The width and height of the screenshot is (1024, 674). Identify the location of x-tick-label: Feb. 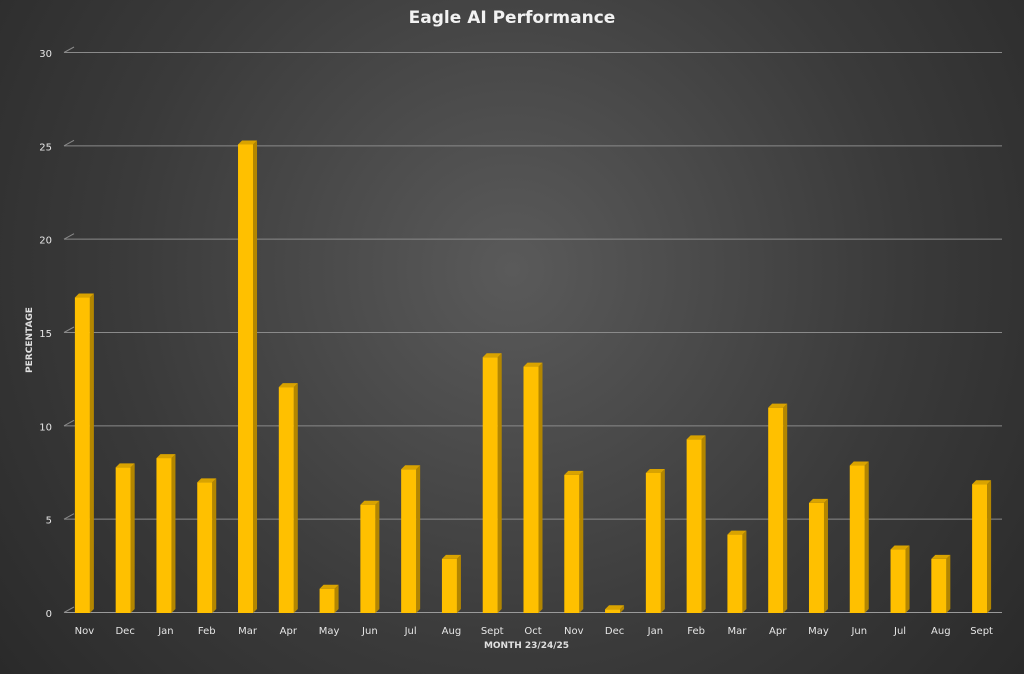
(207, 631).